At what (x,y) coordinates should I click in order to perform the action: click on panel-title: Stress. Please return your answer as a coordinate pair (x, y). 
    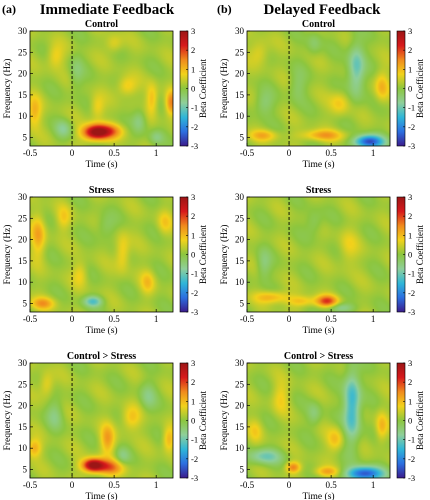
    Looking at the image, I should click on (101, 190).